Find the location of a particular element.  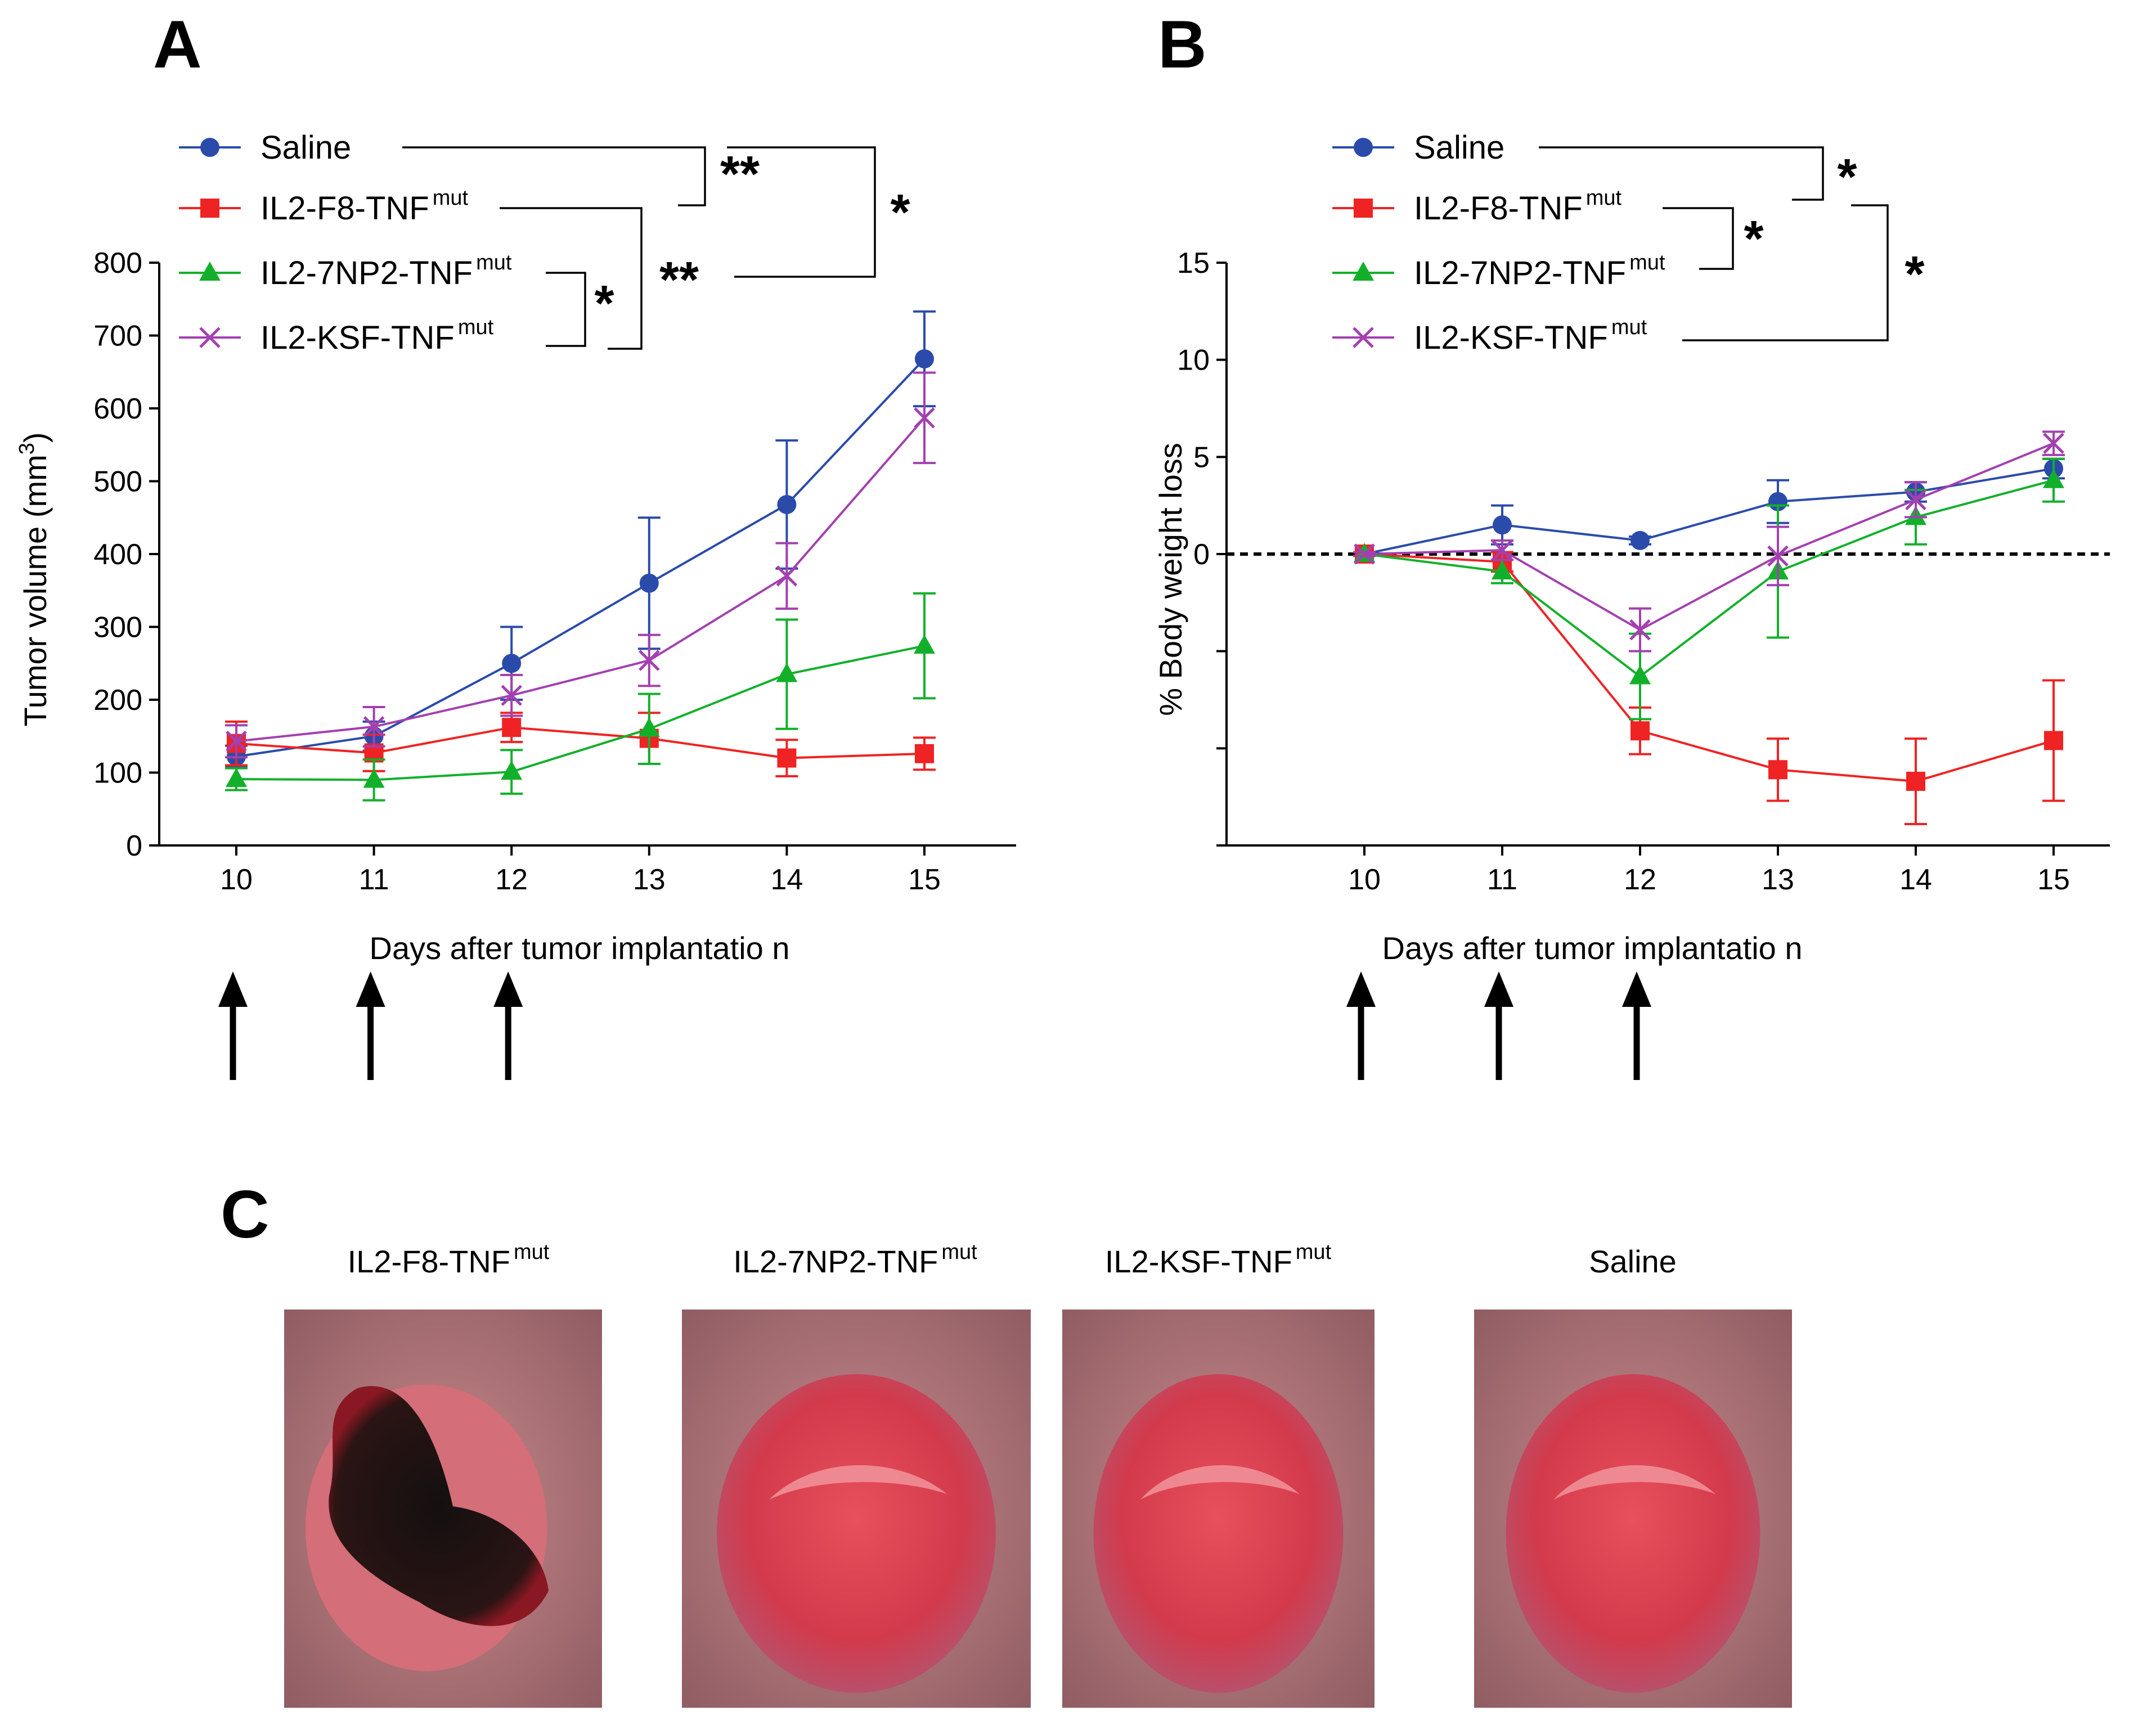

chart1-x-tick-label: 14 is located at coordinates (1915, 879).